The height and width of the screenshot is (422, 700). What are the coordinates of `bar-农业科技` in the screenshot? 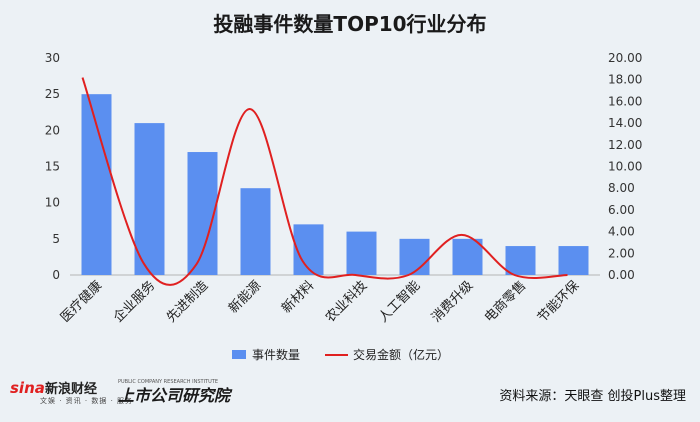 It's located at (361, 253).